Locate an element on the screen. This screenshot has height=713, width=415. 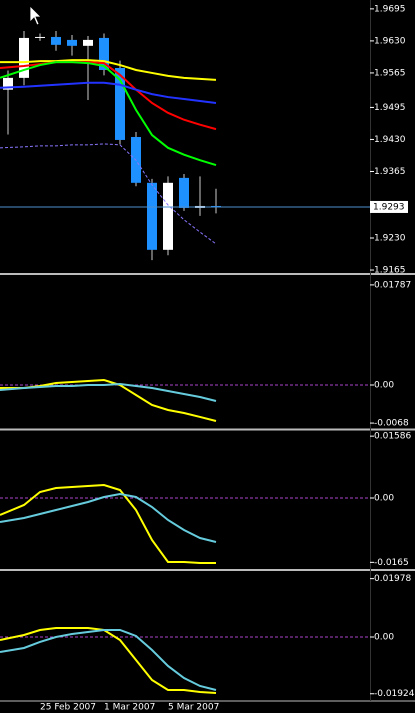
y-tick-label: -0.0165 is located at coordinates (391, 563).